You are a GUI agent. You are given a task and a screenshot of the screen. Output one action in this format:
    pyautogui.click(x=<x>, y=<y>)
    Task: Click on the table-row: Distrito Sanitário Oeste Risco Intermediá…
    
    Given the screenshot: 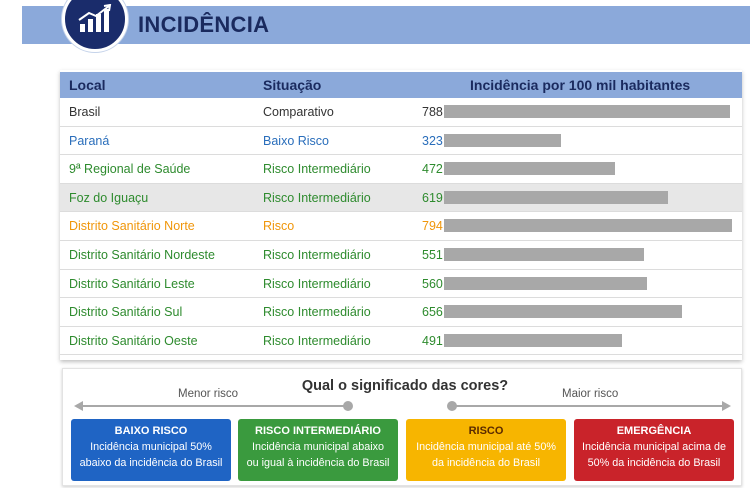 What is the action you would take?
    pyautogui.click(x=401, y=341)
    